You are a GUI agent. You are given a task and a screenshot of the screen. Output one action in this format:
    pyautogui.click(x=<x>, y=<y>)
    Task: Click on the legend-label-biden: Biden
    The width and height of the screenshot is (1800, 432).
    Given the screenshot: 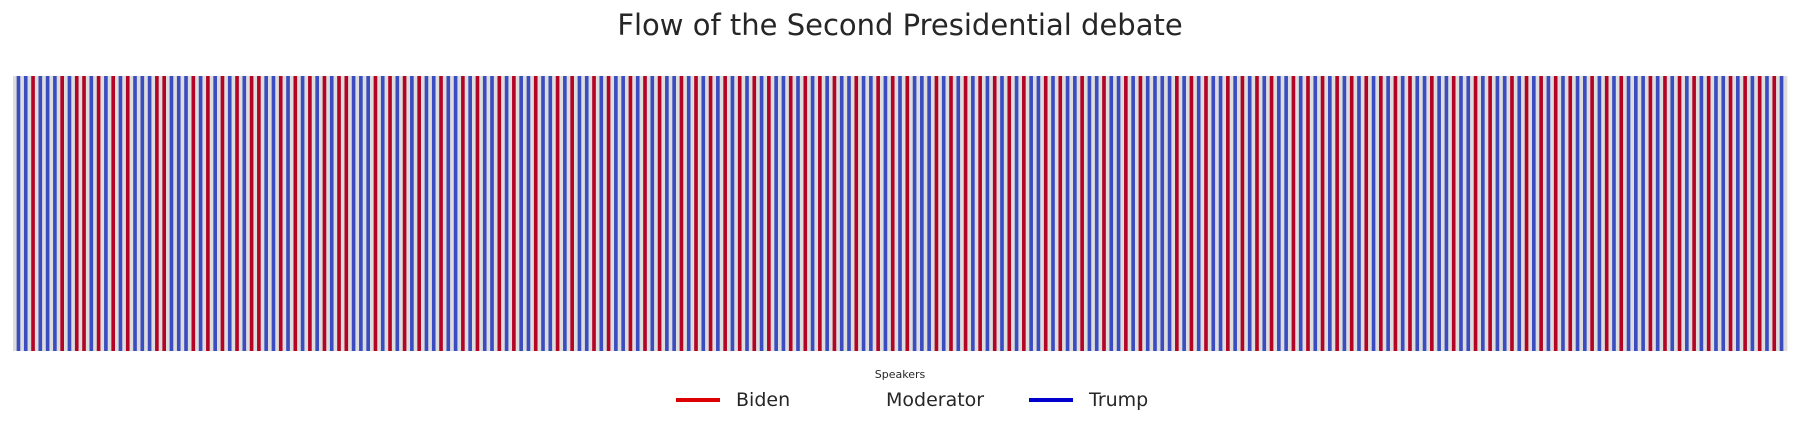 What is the action you would take?
    pyautogui.click(x=763, y=400)
    